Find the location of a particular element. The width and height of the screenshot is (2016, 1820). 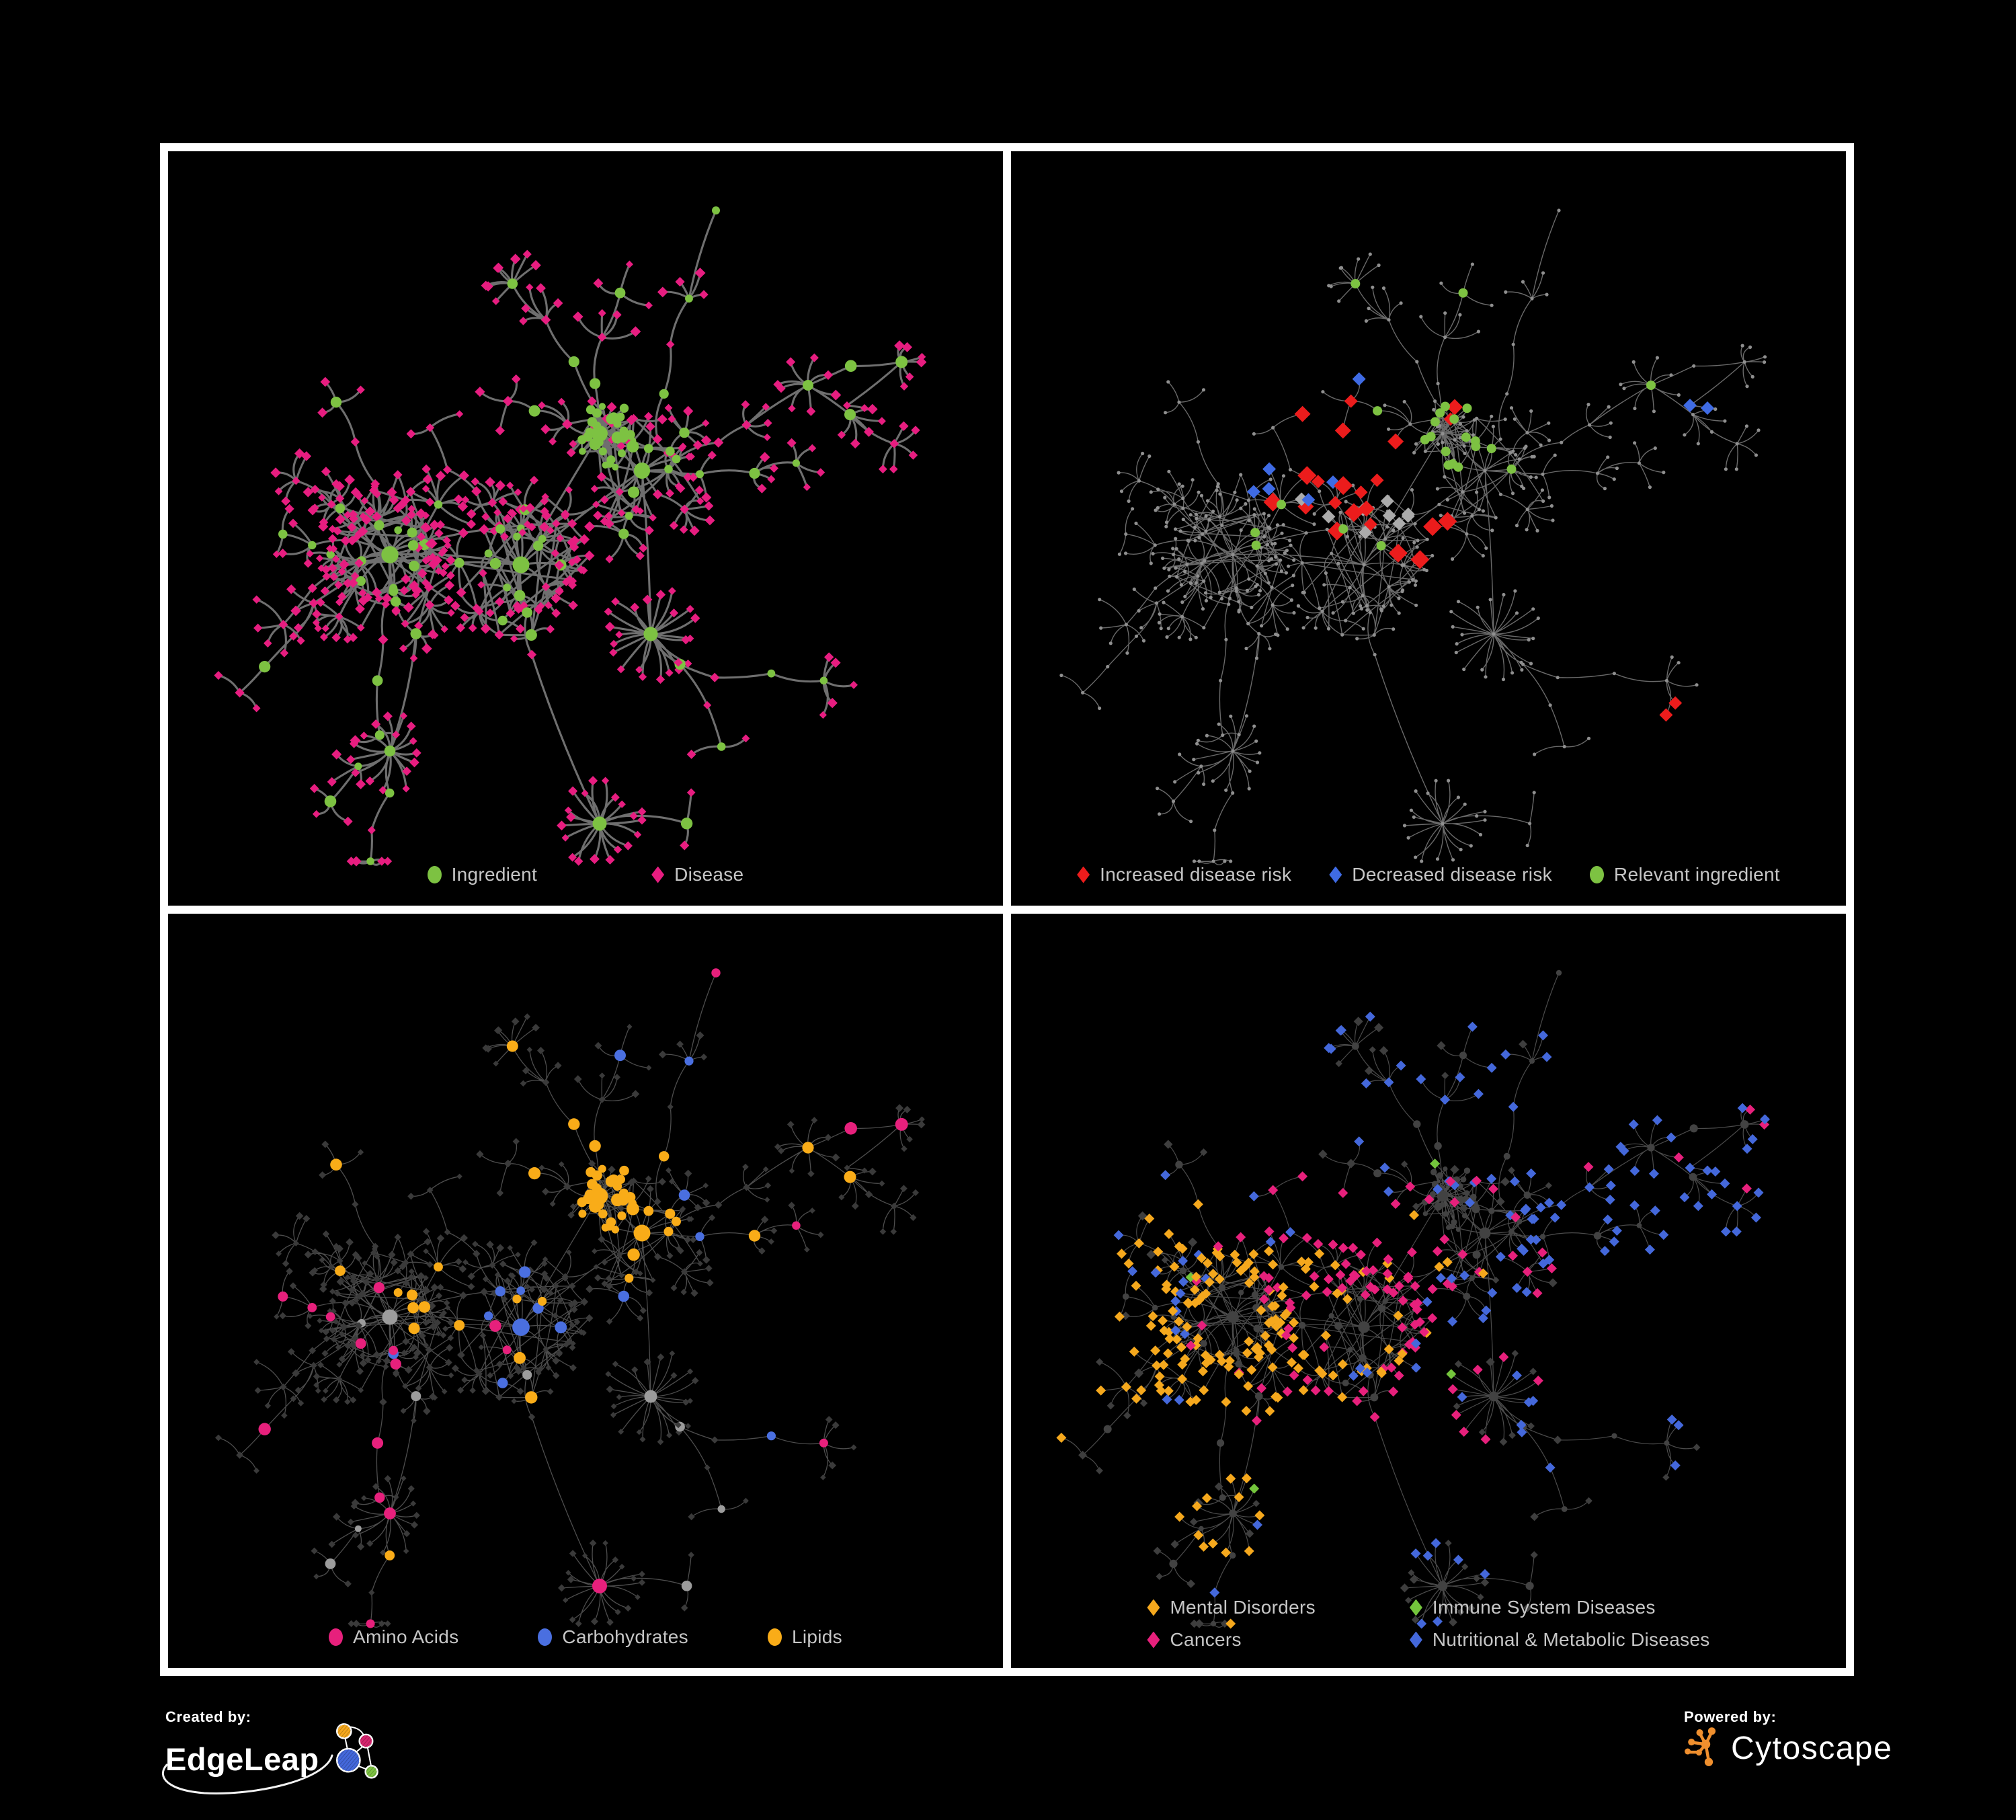

legend-item-cancers: Cancers is located at coordinates (1231, 1640).